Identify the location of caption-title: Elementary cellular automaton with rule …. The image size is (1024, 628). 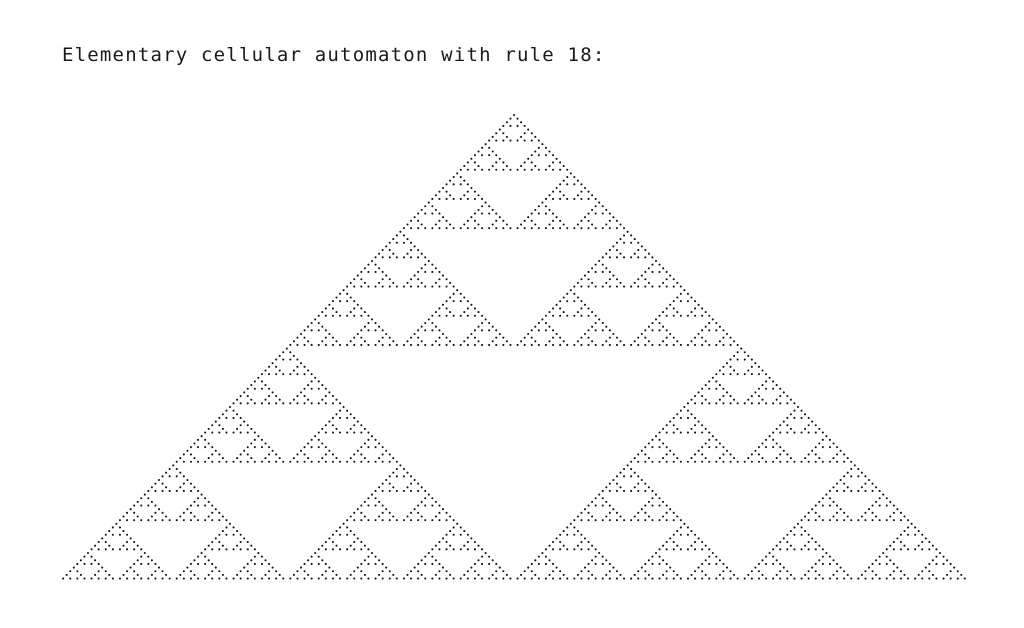
(334, 55).